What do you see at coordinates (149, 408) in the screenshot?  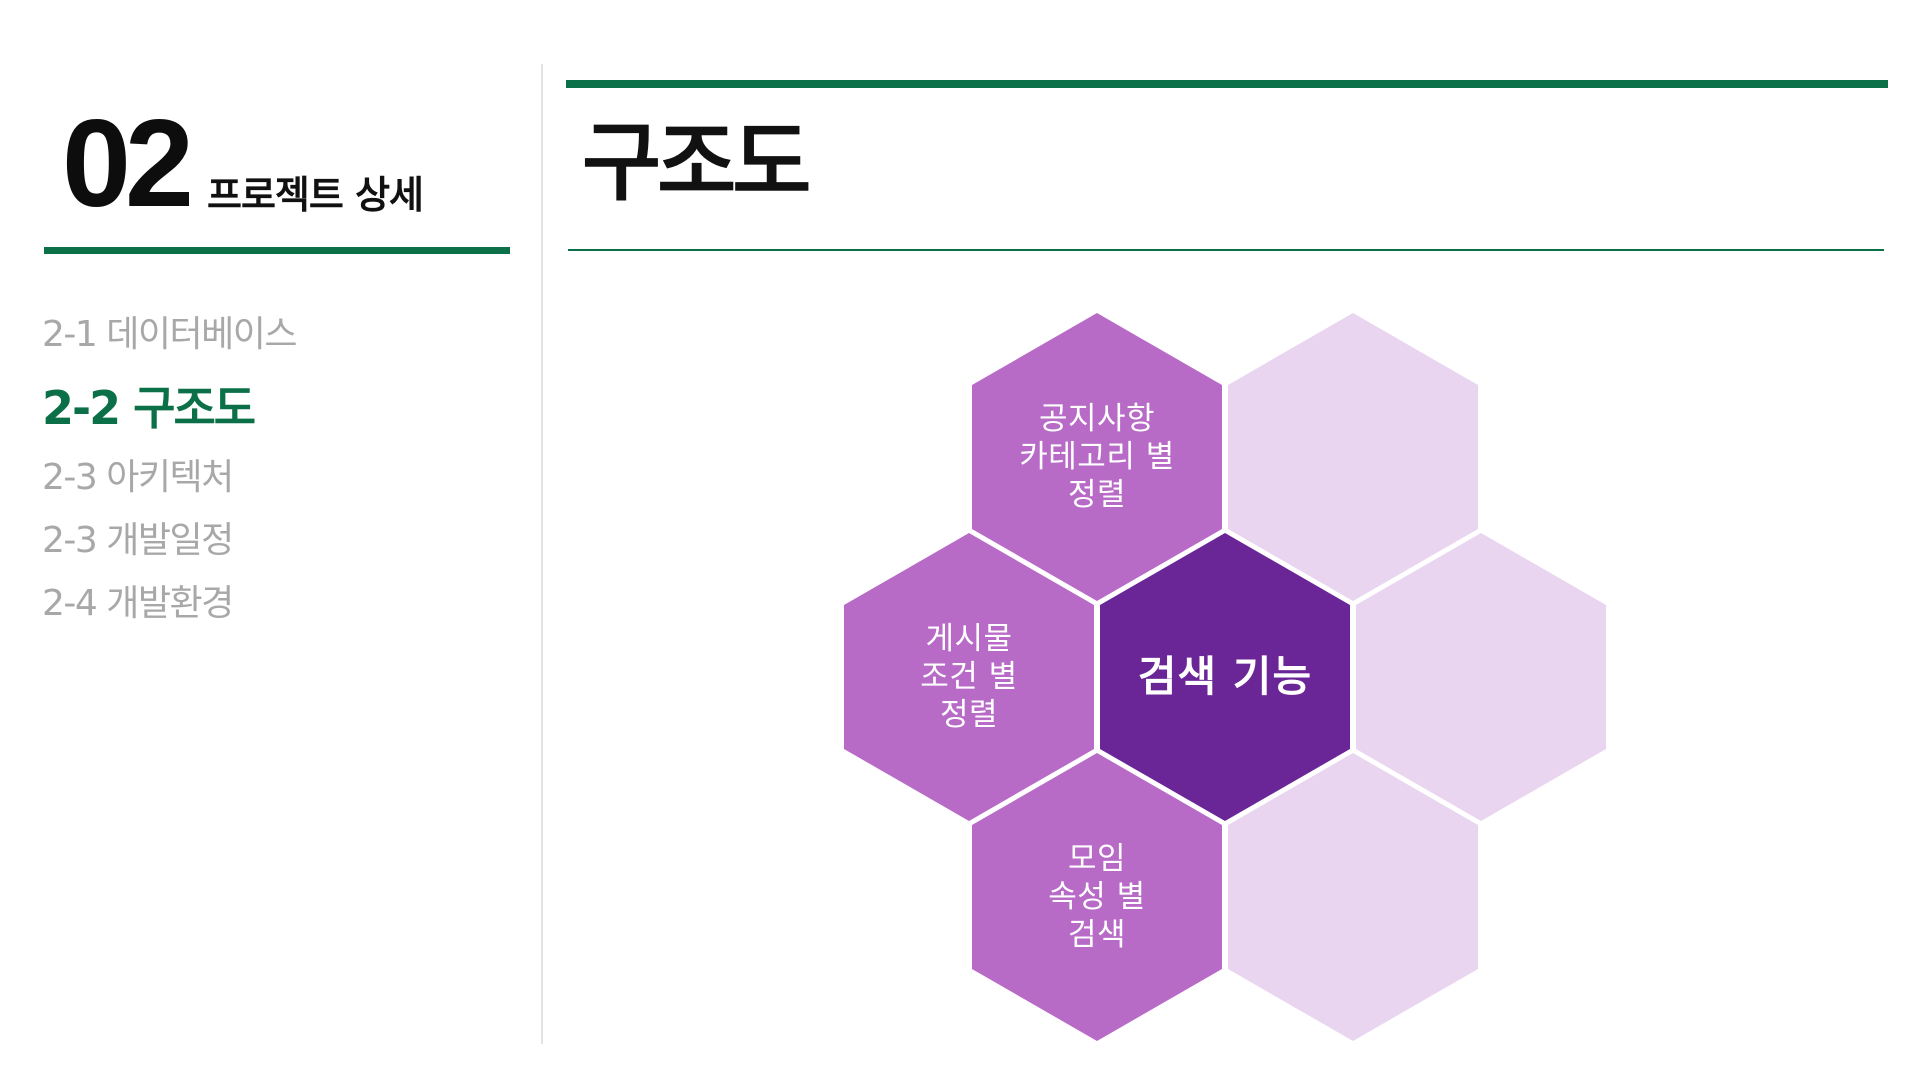 I see `nav-item-structure: 2-2 구조도` at bounding box center [149, 408].